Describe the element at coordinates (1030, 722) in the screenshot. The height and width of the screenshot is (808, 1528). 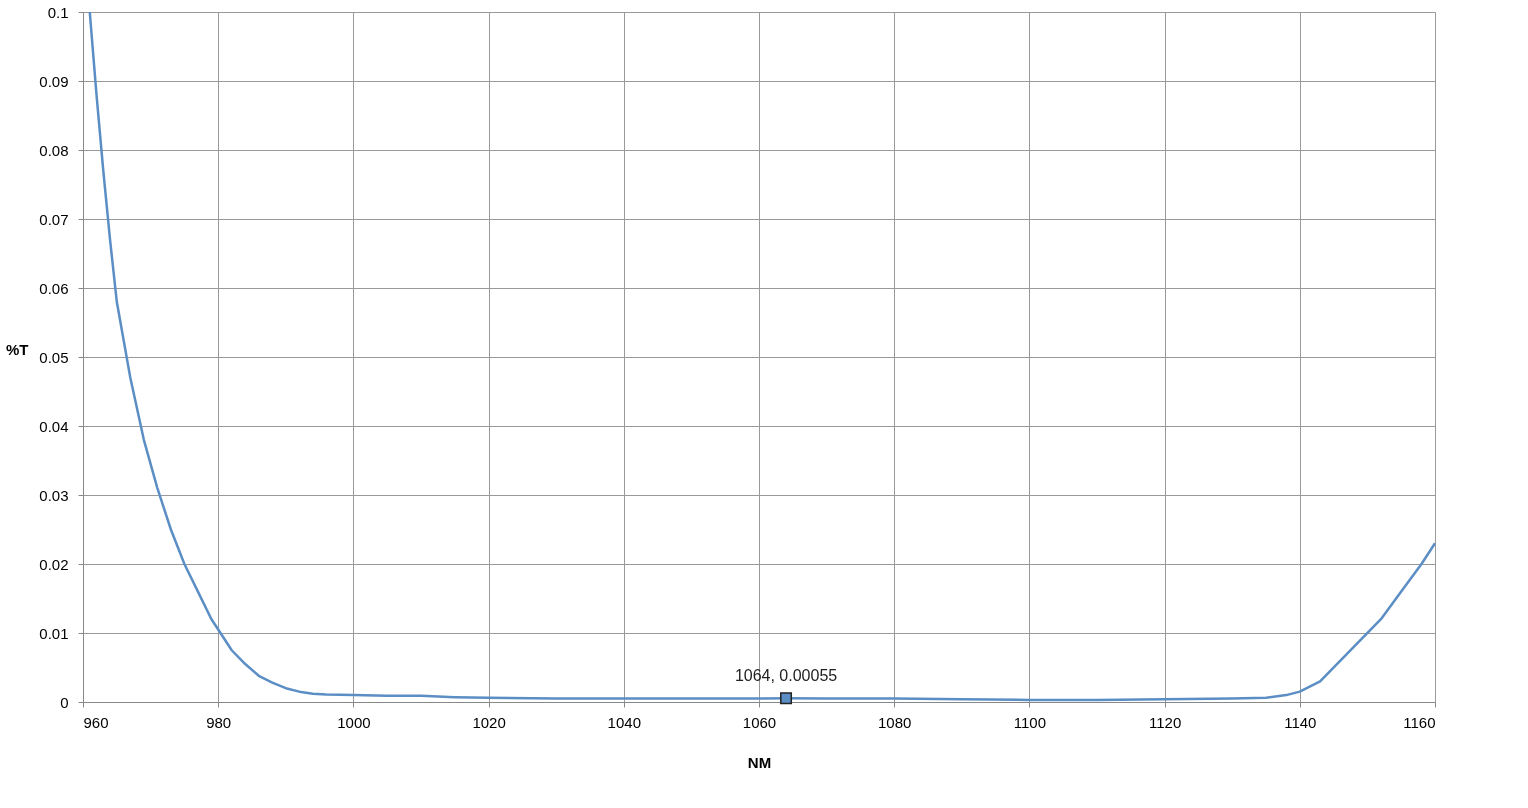
I see `x-tick-label: 1100` at that location.